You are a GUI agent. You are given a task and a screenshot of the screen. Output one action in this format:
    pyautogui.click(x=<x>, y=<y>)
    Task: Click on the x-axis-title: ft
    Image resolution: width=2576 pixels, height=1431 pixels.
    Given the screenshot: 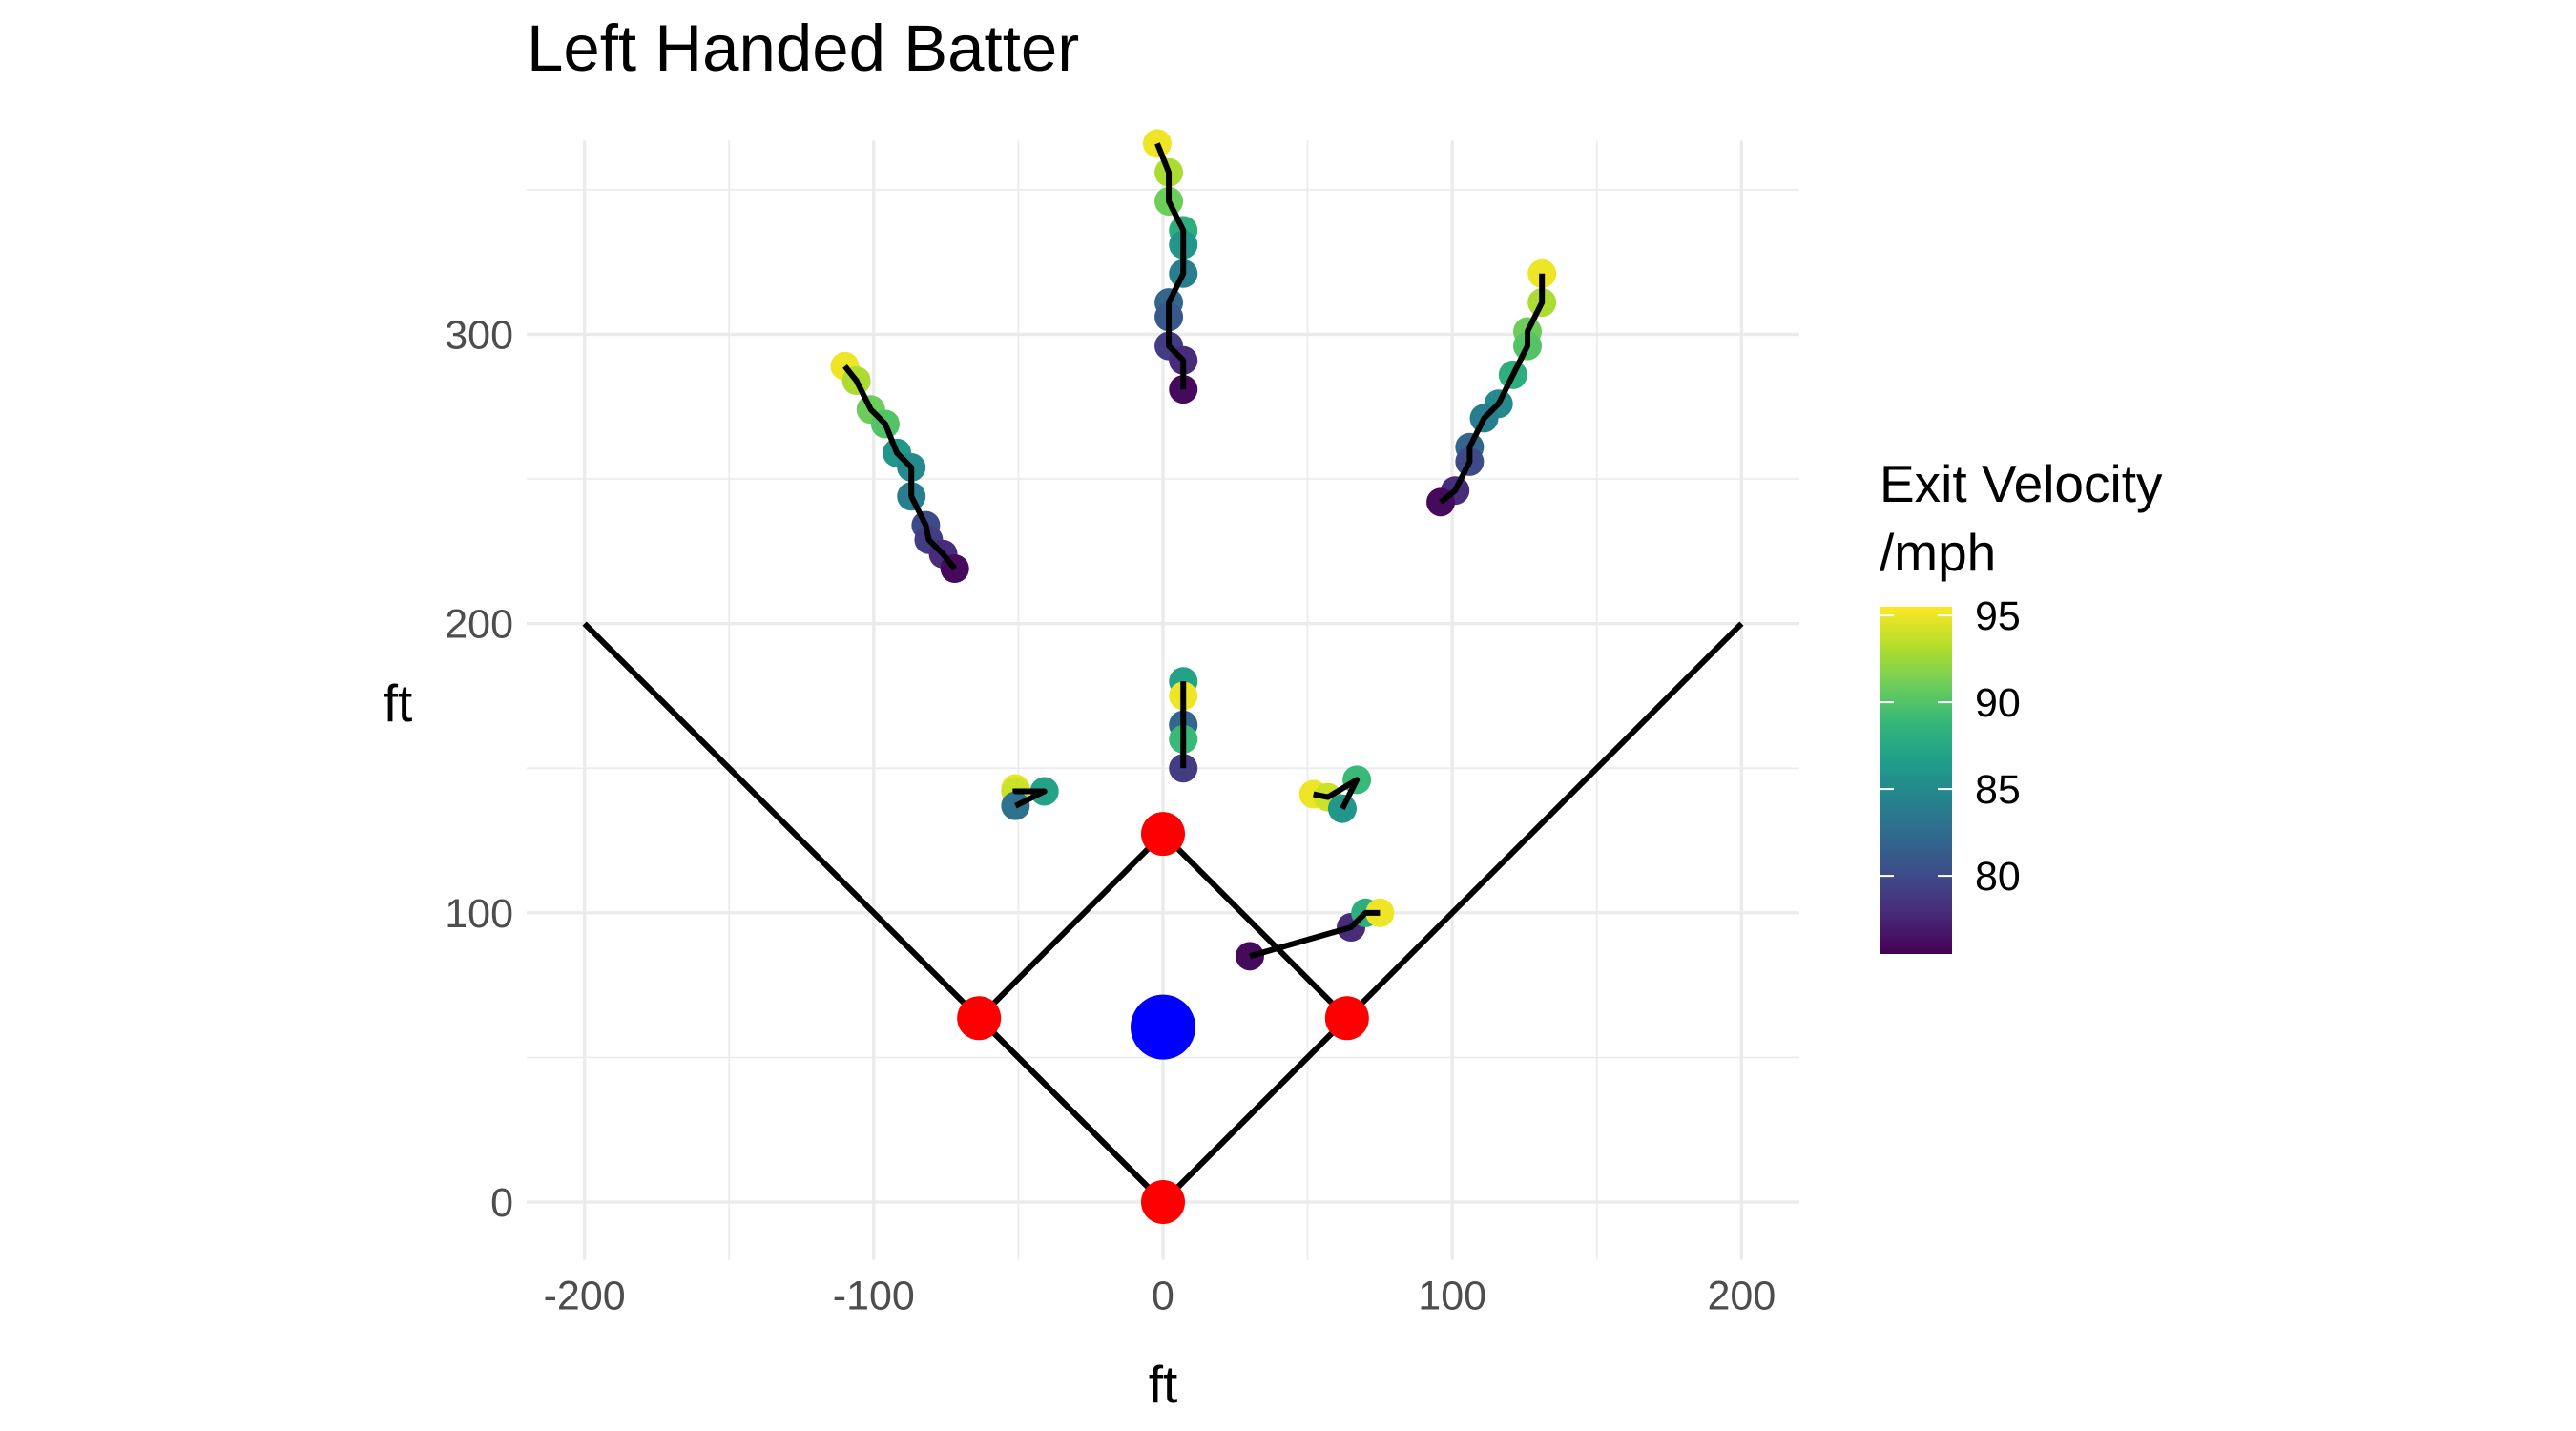 What is the action you would take?
    pyautogui.click(x=1163, y=1384)
    